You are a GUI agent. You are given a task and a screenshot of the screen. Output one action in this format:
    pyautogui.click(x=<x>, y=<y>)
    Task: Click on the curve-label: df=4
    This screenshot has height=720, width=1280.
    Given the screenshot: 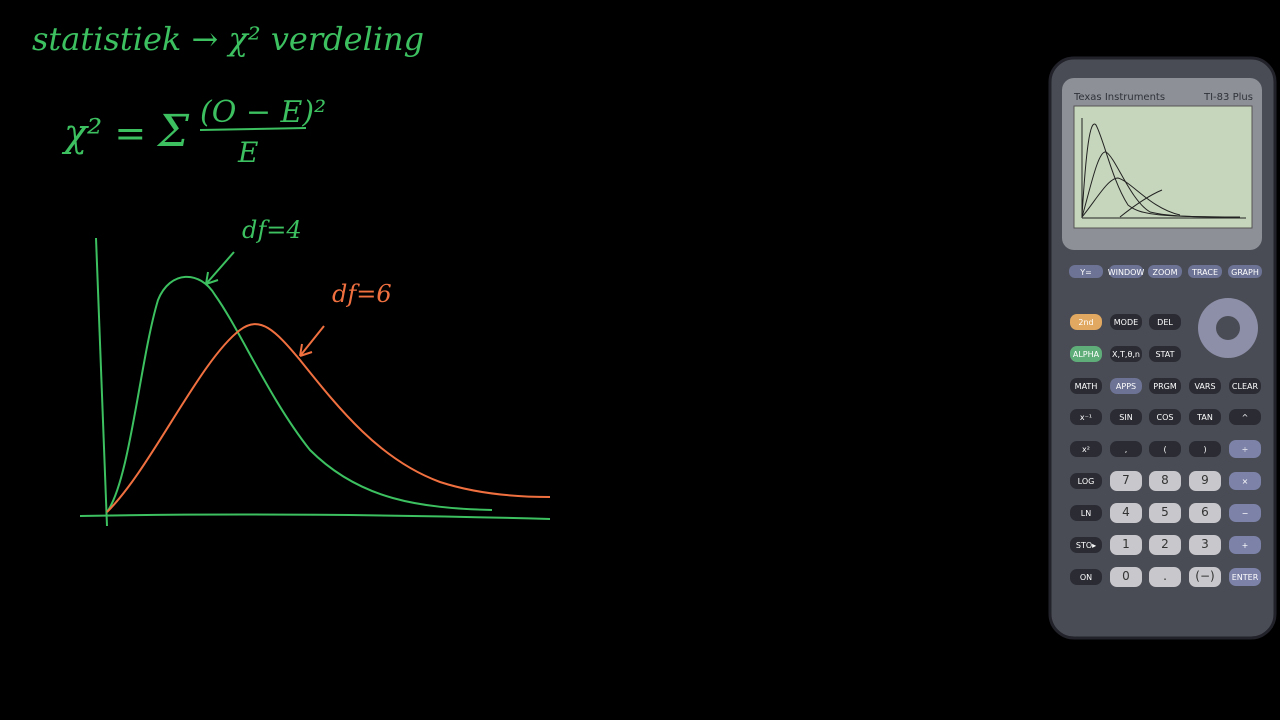 What is the action you would take?
    pyautogui.click(x=272, y=230)
    